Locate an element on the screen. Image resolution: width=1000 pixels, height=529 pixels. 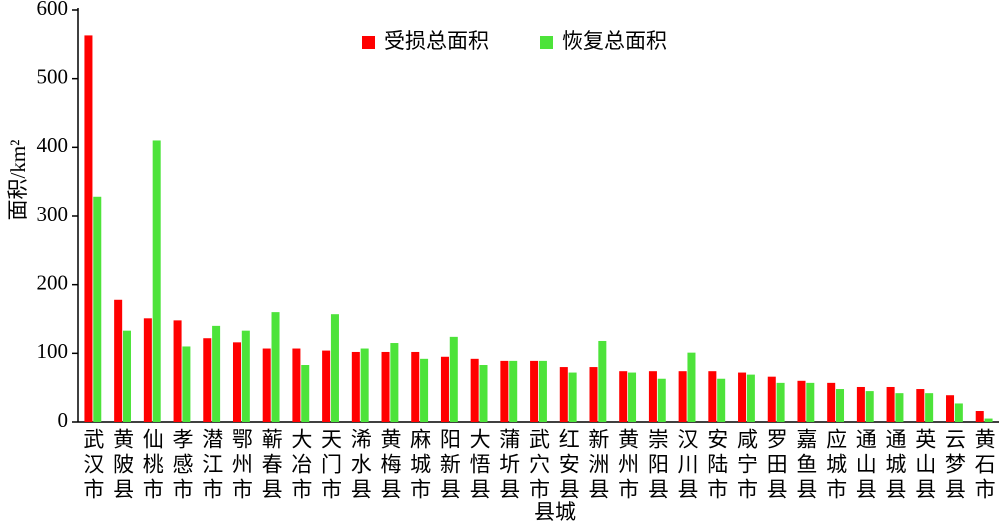
x-tick-label: 武汉市 is located at coordinates (93, 465).